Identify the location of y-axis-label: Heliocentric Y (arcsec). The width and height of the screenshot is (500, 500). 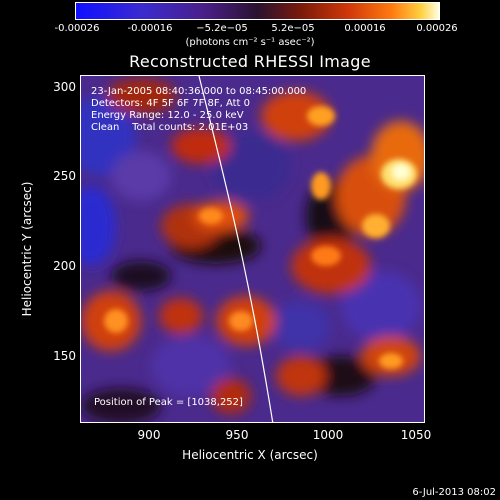
(27, 249).